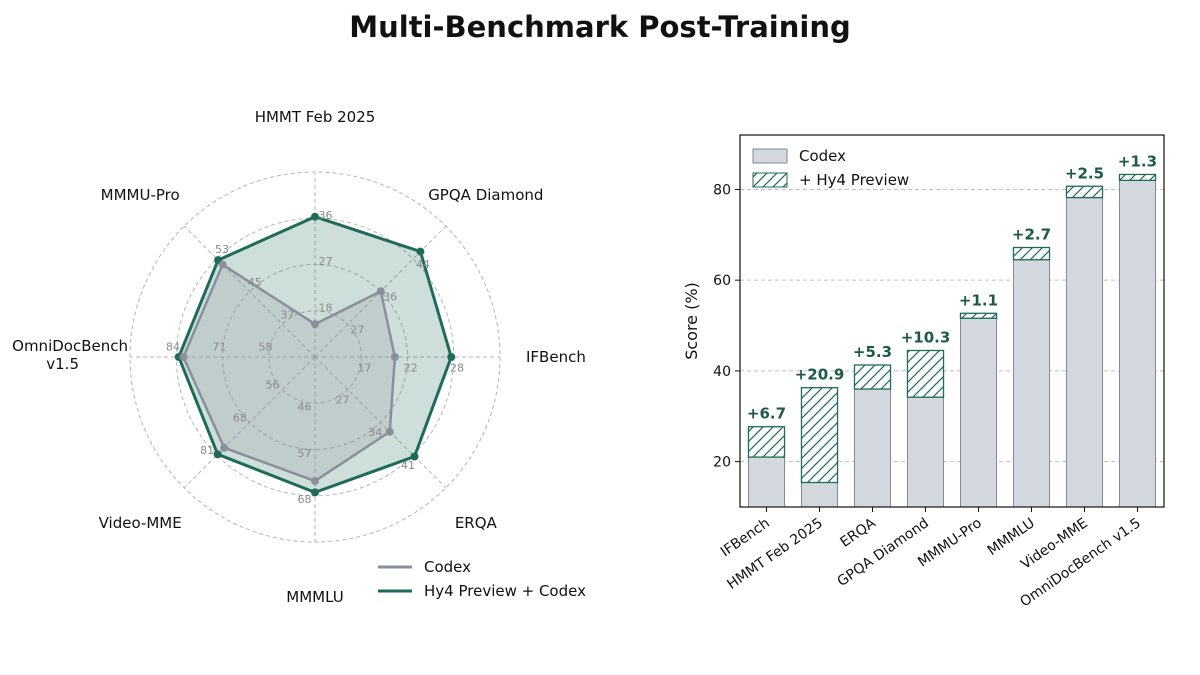 The image size is (1200, 675). Describe the element at coordinates (207, 450) in the screenshot. I see `radar-tick-label: 81` at that location.